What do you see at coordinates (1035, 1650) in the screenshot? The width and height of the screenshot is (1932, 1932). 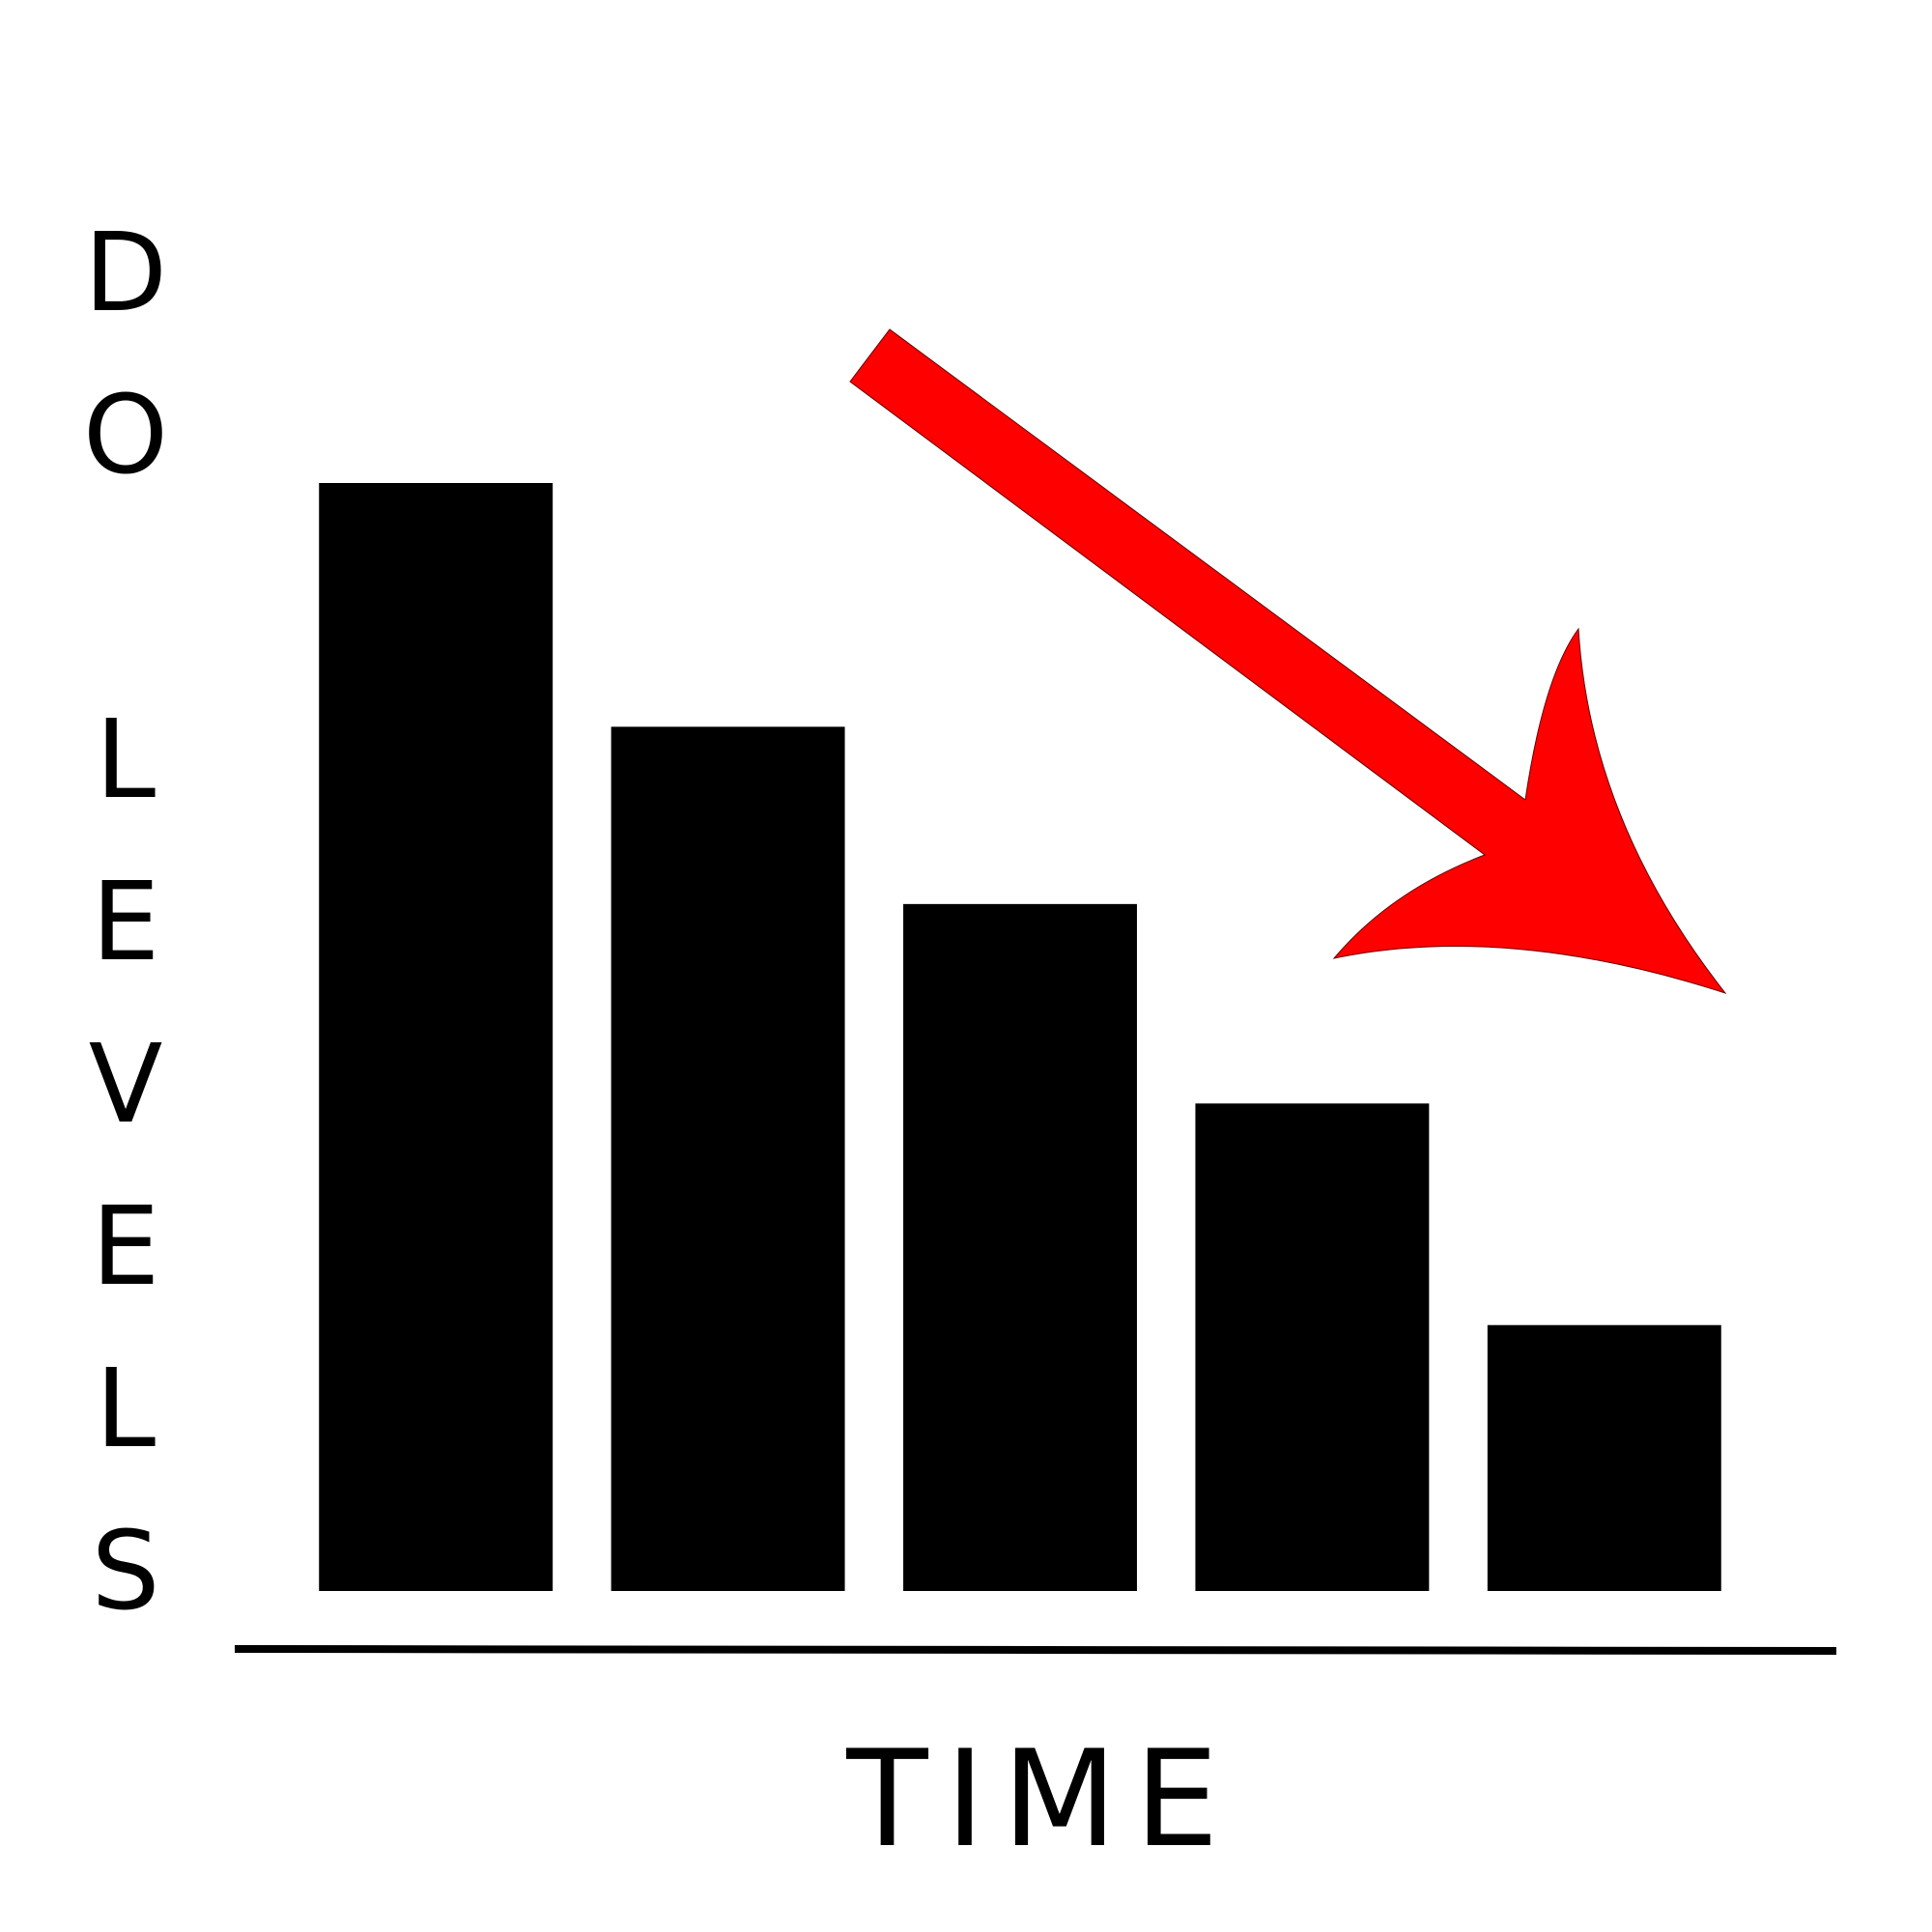 I see `x-axis-line` at bounding box center [1035, 1650].